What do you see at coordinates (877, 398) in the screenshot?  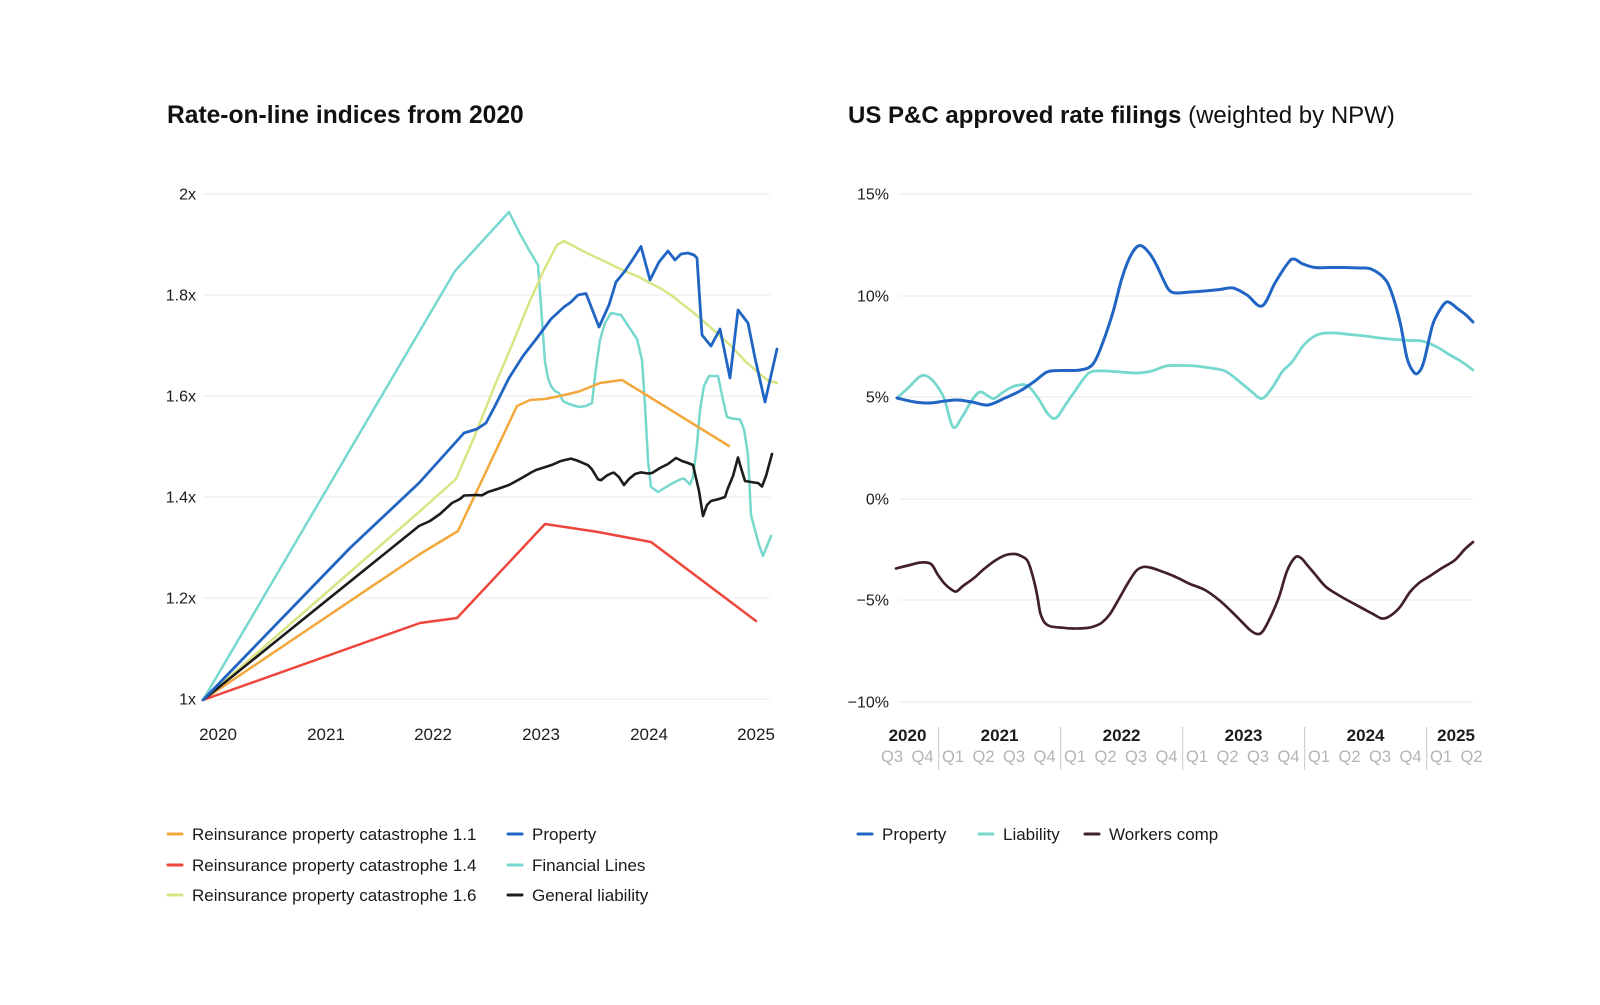 I see `svg-text: 5%` at bounding box center [877, 398].